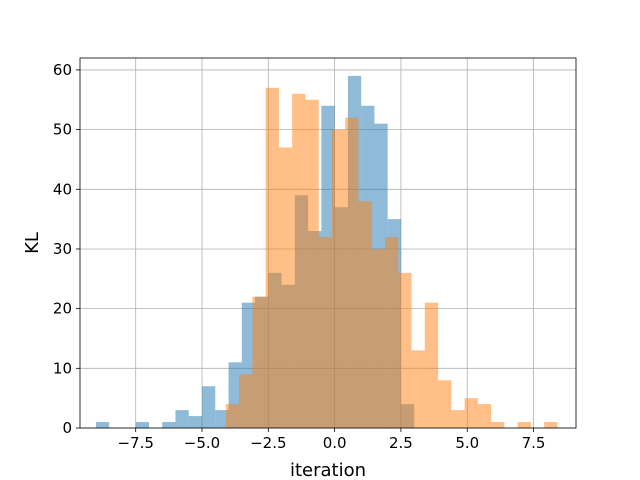 Image resolution: width=640 pixels, height=480 pixels. Describe the element at coordinates (135, 443) in the screenshot. I see `x-tick-label: −7.5` at that location.